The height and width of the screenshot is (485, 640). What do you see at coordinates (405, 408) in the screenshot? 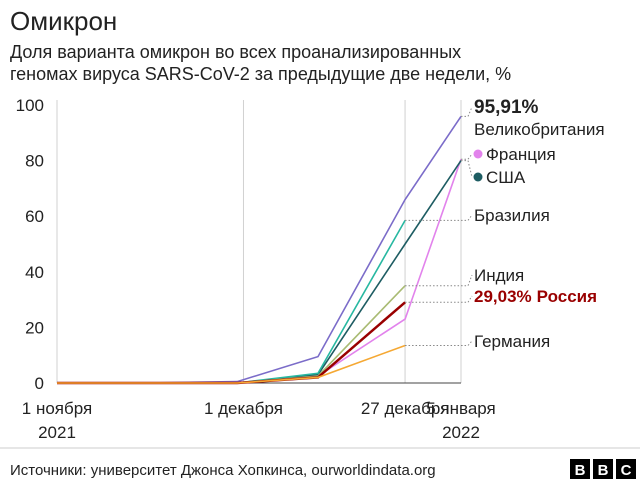
I see `x-tick-label: 27 декабря` at bounding box center [405, 408].